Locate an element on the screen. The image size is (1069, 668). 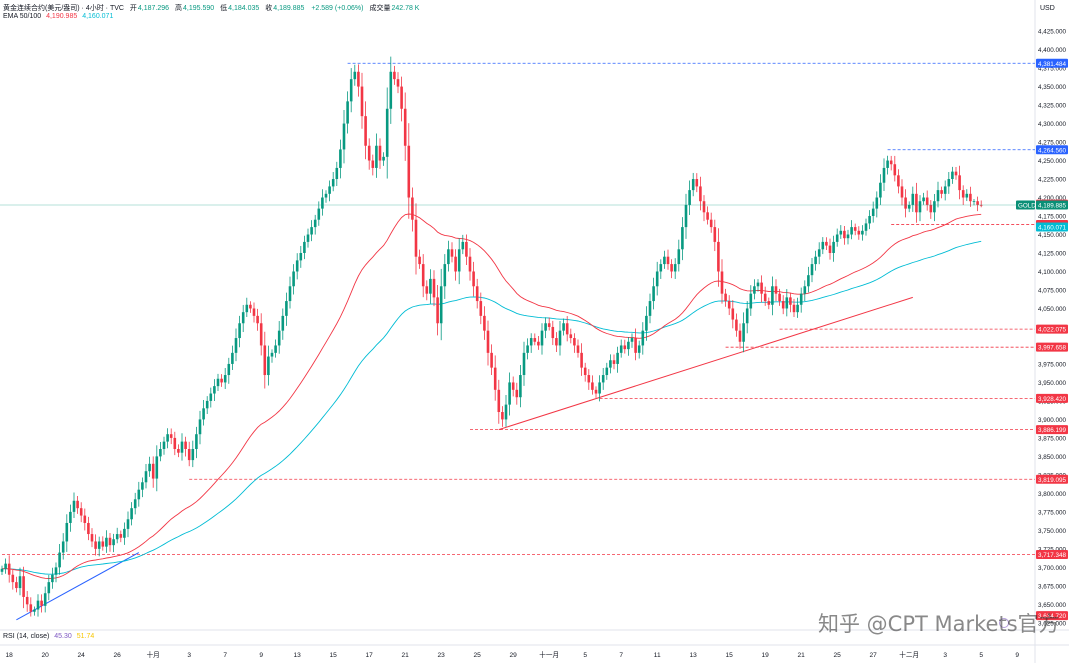
time-tick-label: 17 is located at coordinates (370, 655).